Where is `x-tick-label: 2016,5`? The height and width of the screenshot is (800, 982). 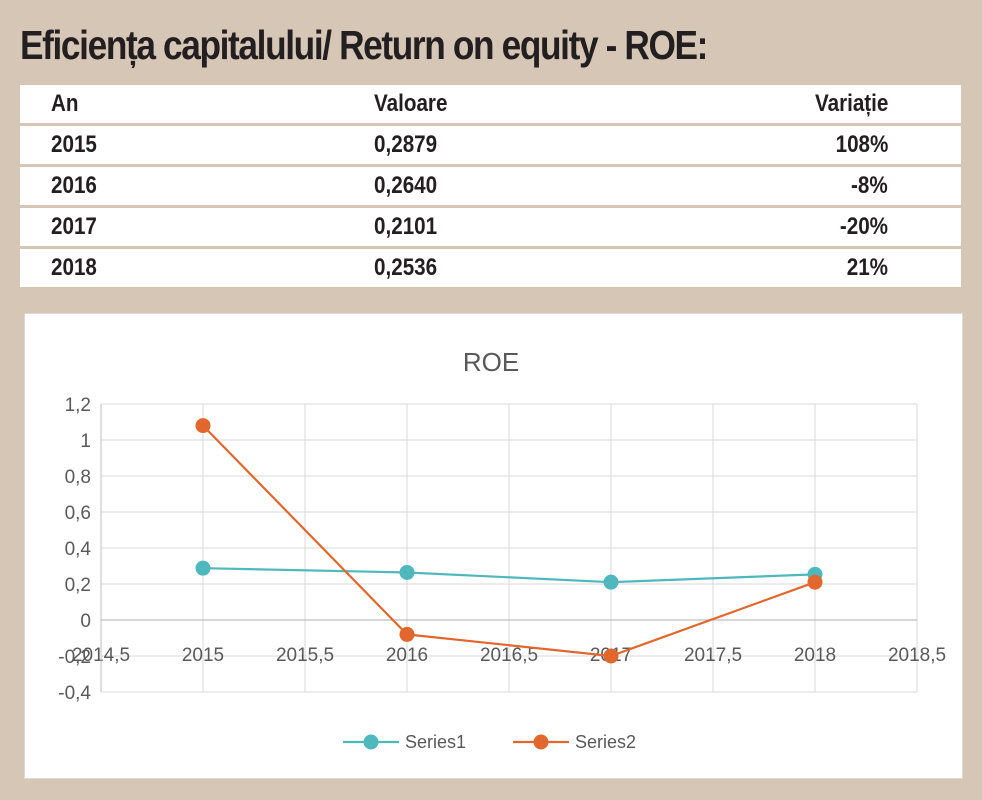
x-tick-label: 2016,5 is located at coordinates (509, 655).